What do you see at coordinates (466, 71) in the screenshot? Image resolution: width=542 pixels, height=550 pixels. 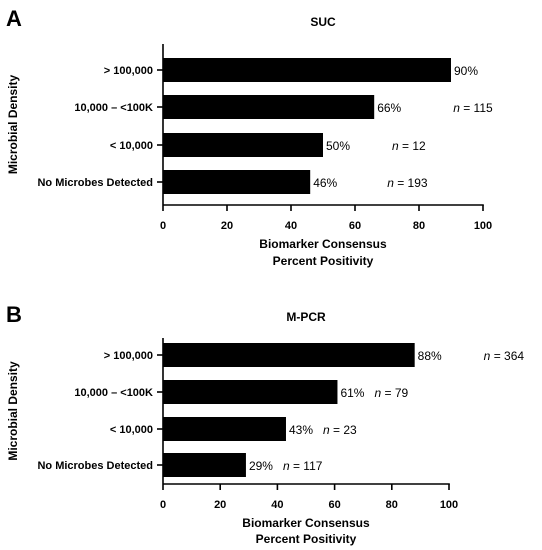 I see `bar-percent-label: 90%` at bounding box center [466, 71].